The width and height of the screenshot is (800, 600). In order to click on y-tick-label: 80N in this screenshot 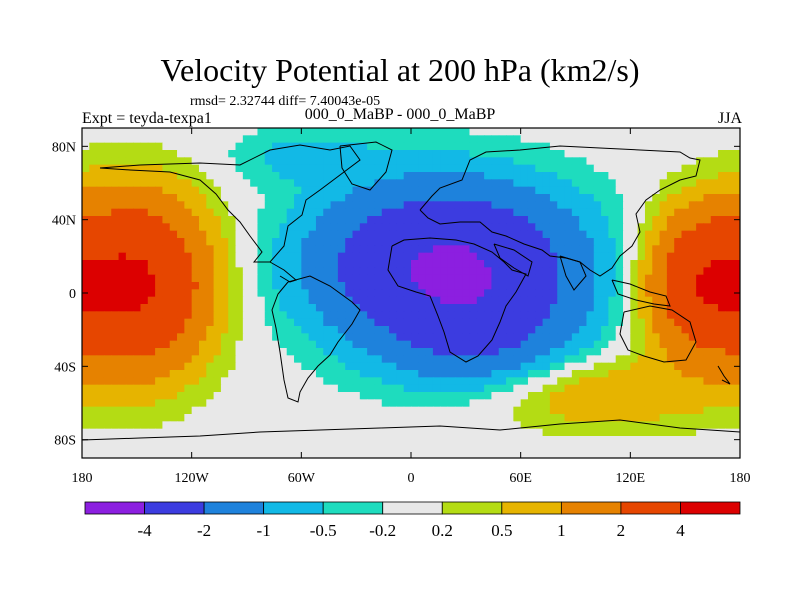, I will do `click(64, 147)`.